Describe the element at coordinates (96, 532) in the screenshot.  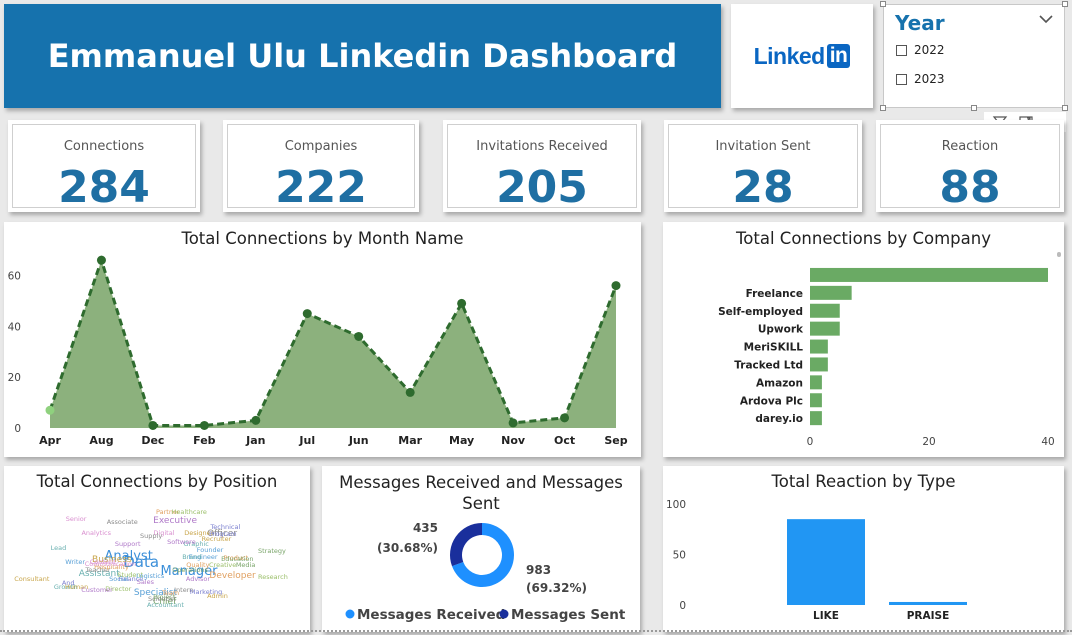
I see `wordcloud-word: Analytics` at that location.